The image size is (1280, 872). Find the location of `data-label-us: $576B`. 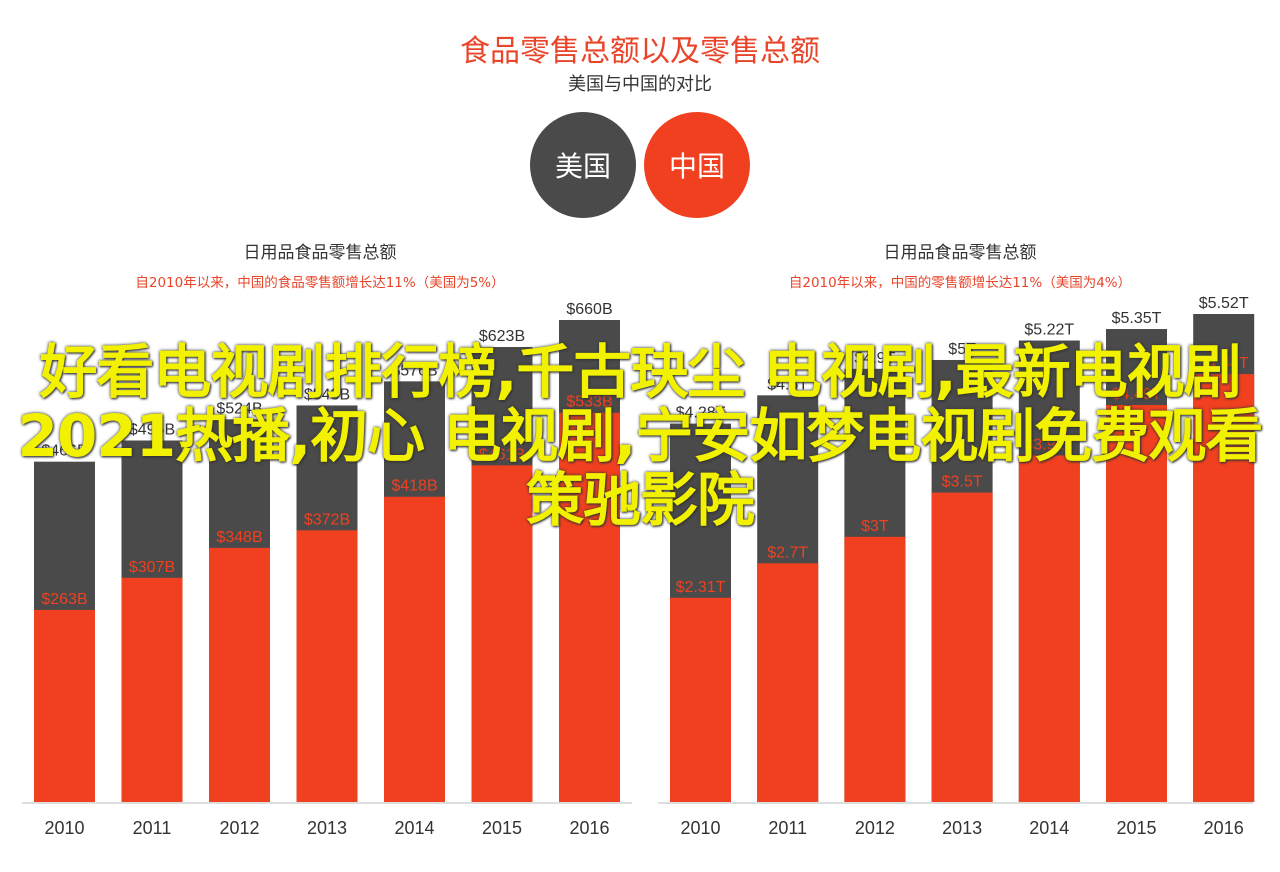

data-label-us: $576B is located at coordinates (414, 370).